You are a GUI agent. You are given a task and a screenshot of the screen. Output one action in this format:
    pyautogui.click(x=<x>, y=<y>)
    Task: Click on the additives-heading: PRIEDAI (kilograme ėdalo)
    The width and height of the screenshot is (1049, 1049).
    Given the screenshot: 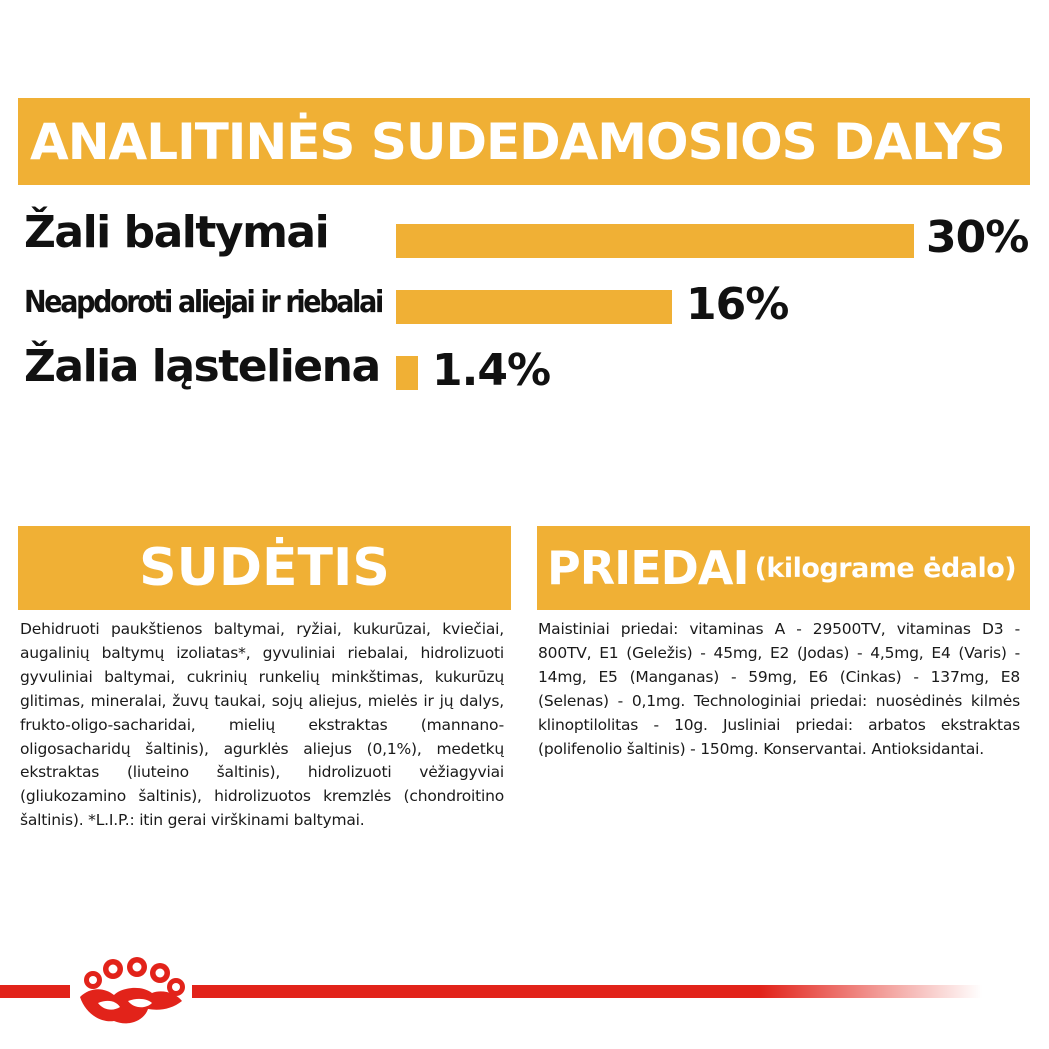 What is the action you would take?
    pyautogui.click(x=783, y=568)
    